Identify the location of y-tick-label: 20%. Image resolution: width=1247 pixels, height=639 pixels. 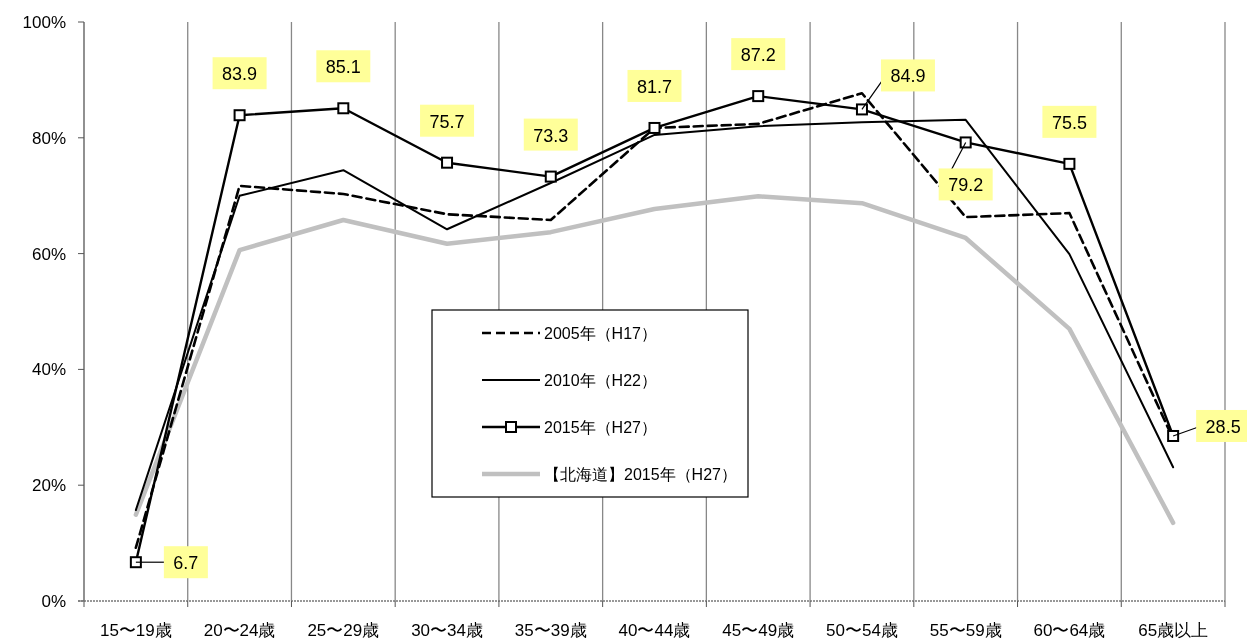
(48, 486).